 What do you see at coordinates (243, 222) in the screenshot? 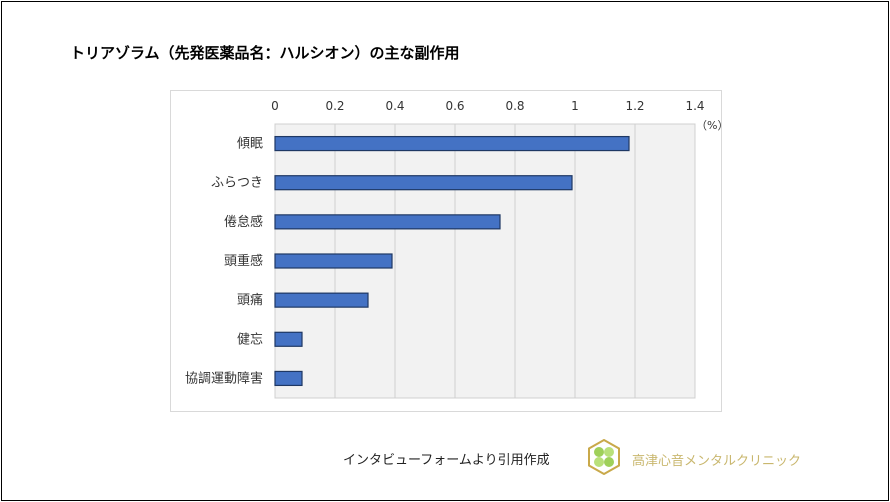
I see `category-label: 倦怠感` at bounding box center [243, 222].